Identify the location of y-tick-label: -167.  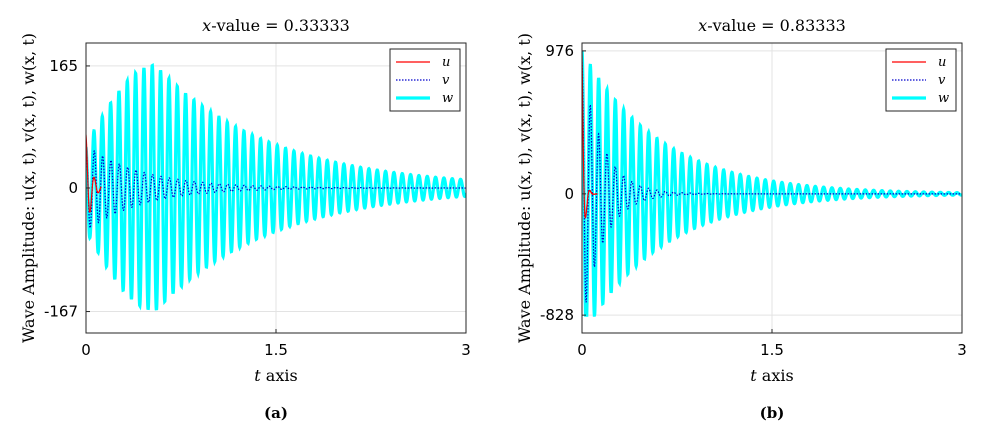
(61, 312).